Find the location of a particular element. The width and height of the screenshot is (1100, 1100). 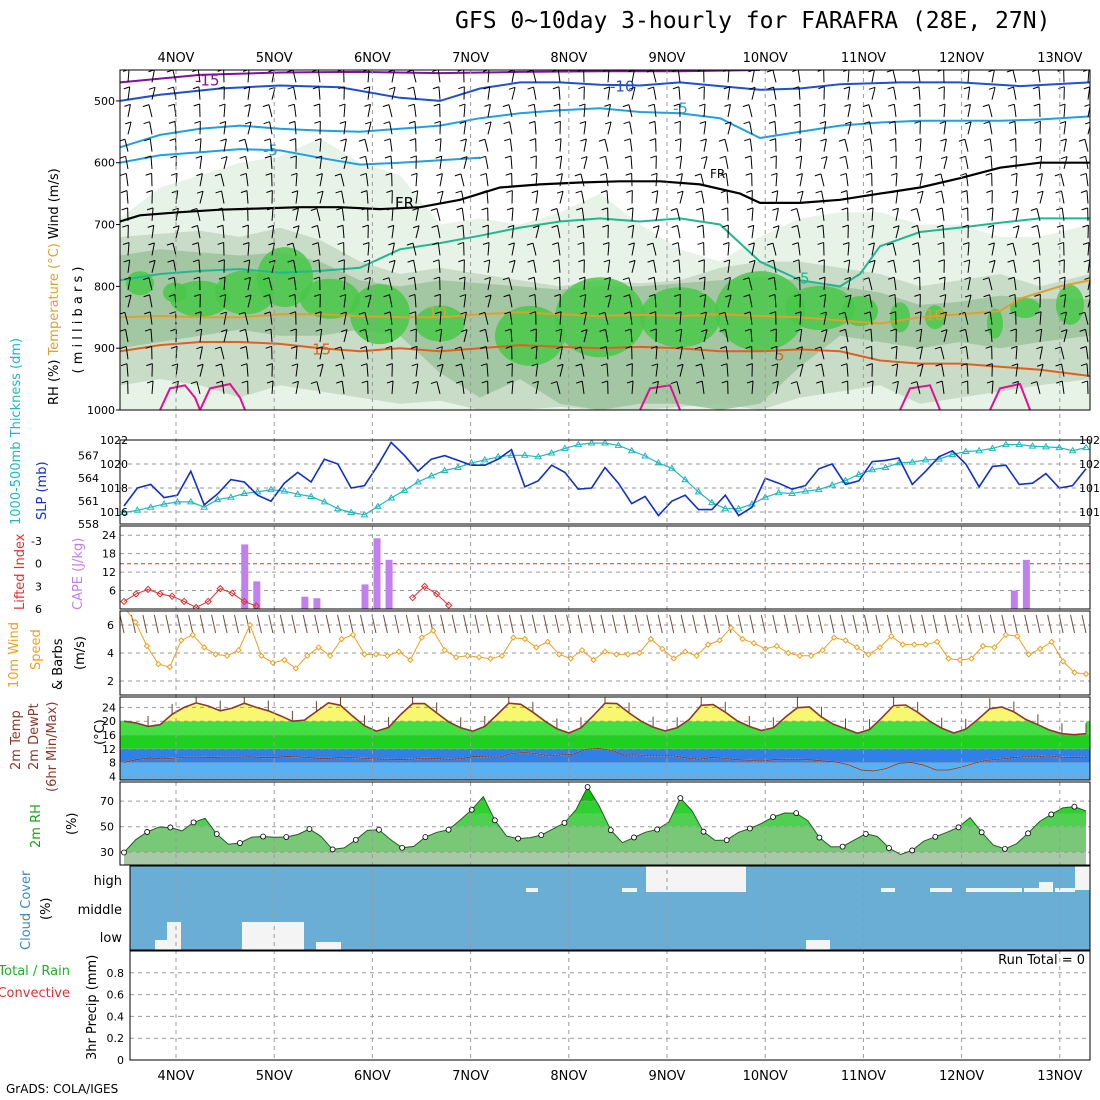

rh2m-ylabel: 2m RH is located at coordinates (36, 826).